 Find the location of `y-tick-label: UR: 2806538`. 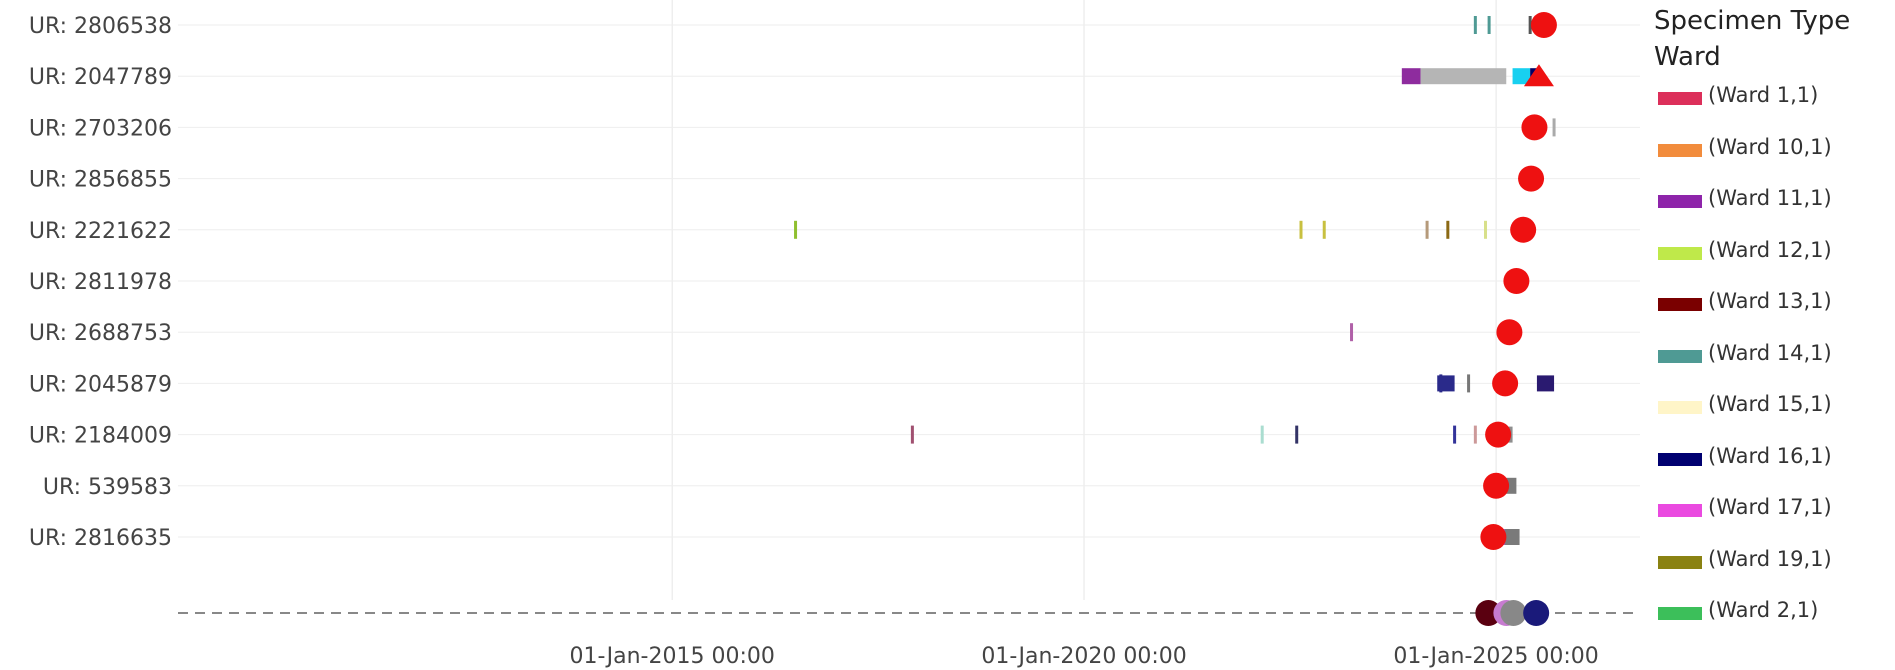

y-tick-label: UR: 2806538 is located at coordinates (100, 26).